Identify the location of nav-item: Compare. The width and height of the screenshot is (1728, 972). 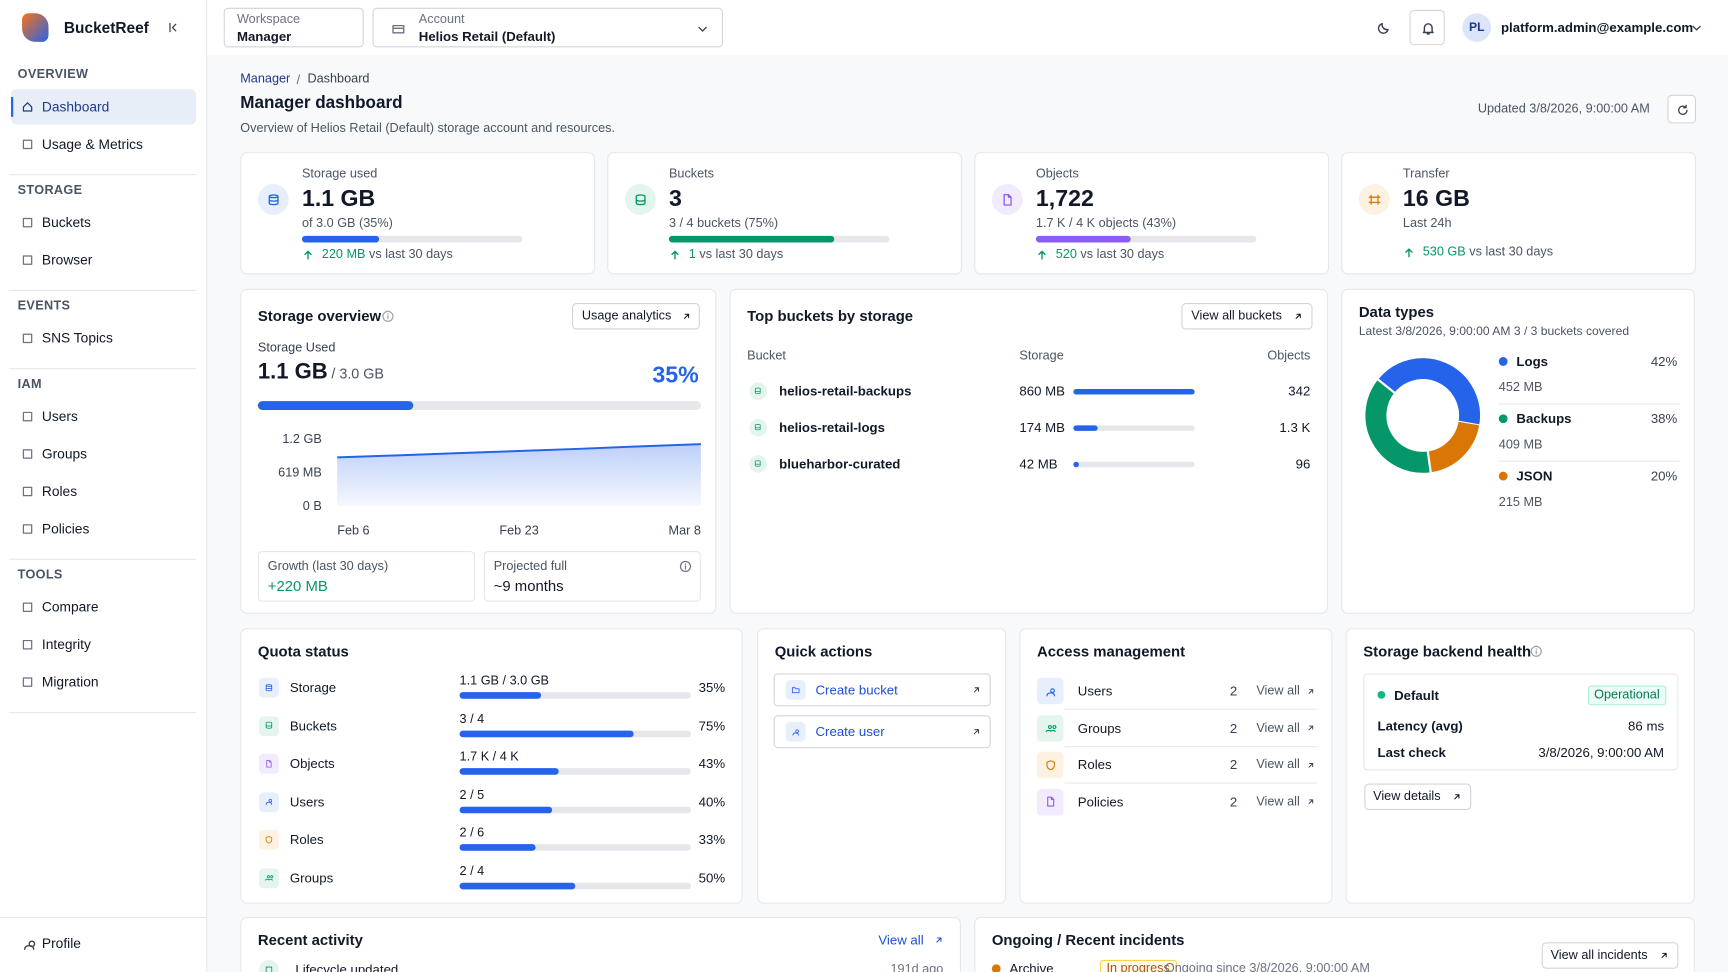
(70, 607).